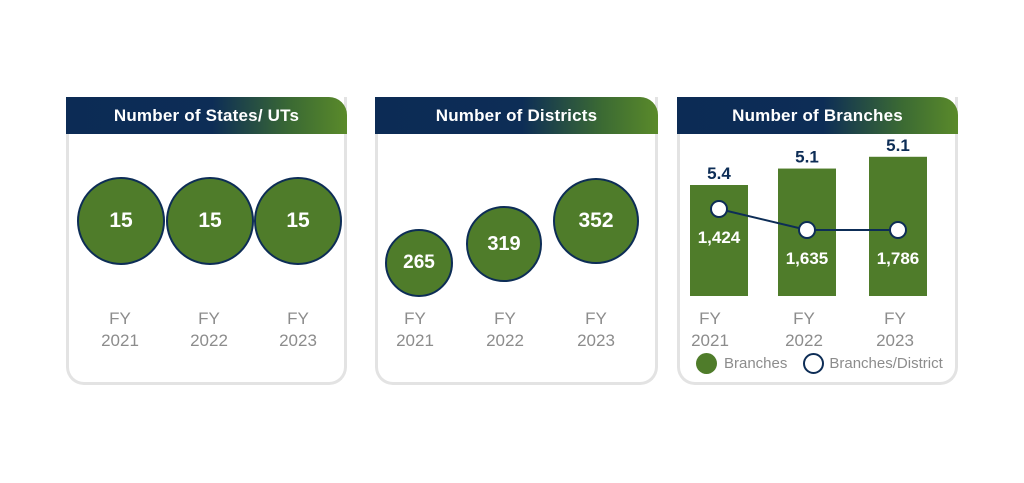 Image resolution: width=1024 pixels, height=483 pixels. Describe the element at coordinates (719, 173) in the screenshot. I see `branches-per-district-value-label: 5.4` at that location.